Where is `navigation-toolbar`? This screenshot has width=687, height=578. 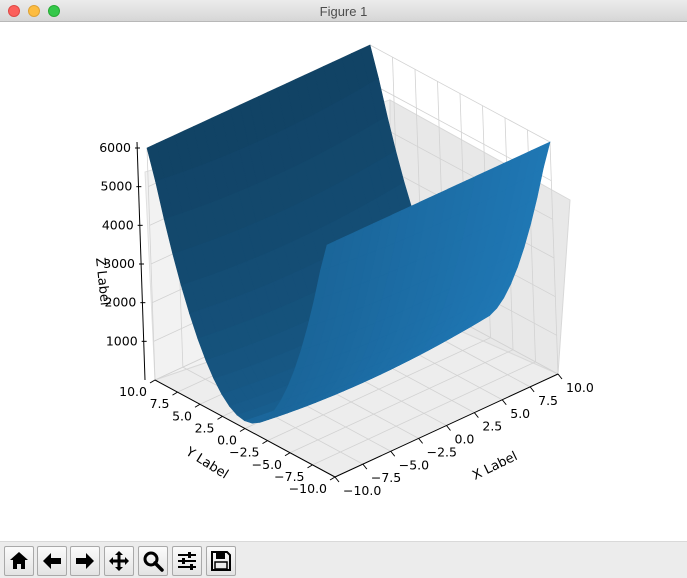 navigation-toolbar is located at coordinates (343, 559).